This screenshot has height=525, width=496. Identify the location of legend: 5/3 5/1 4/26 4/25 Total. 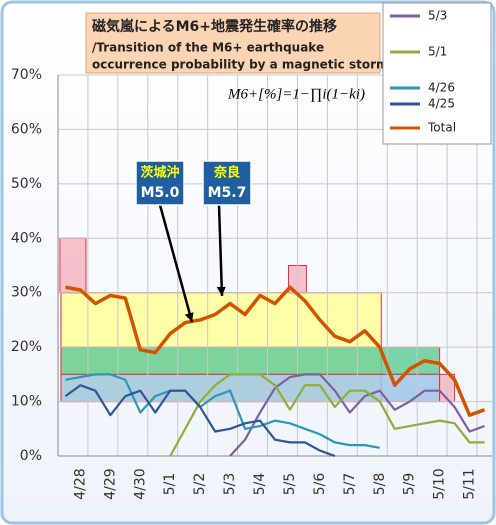
(437, 73).